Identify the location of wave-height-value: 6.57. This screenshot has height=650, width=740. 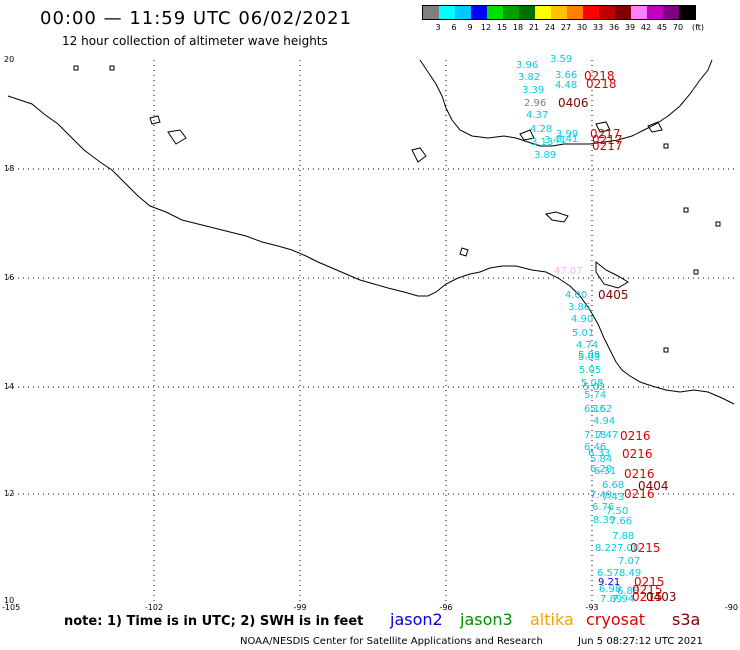
(608, 573).